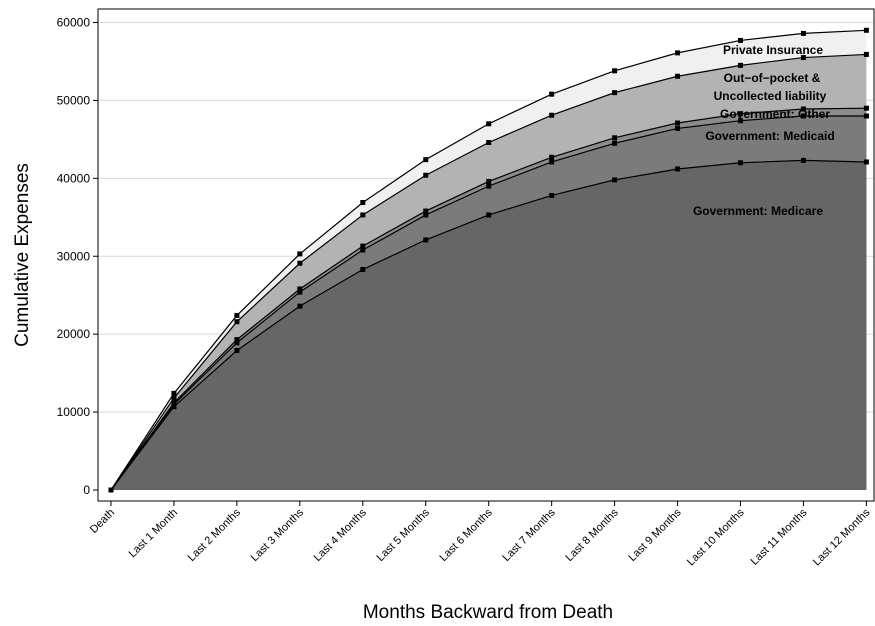  Describe the element at coordinates (773, 50) in the screenshot. I see `label-private-insurance: Private Insurance` at that location.